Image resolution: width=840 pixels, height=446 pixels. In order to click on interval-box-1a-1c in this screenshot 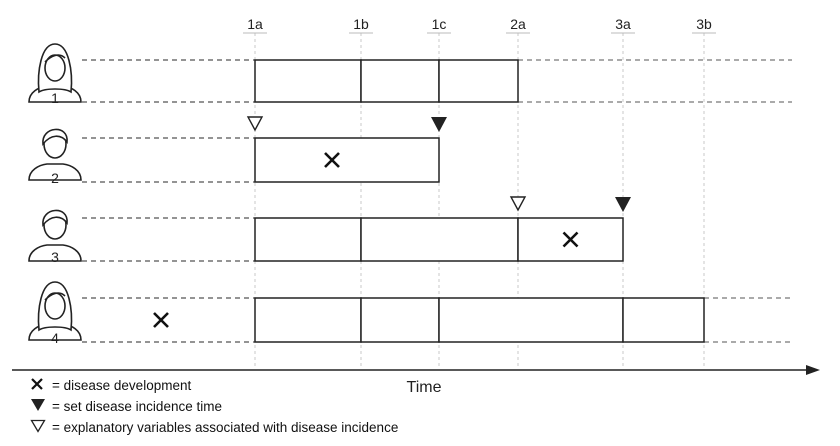, I will do `click(347, 160)`.